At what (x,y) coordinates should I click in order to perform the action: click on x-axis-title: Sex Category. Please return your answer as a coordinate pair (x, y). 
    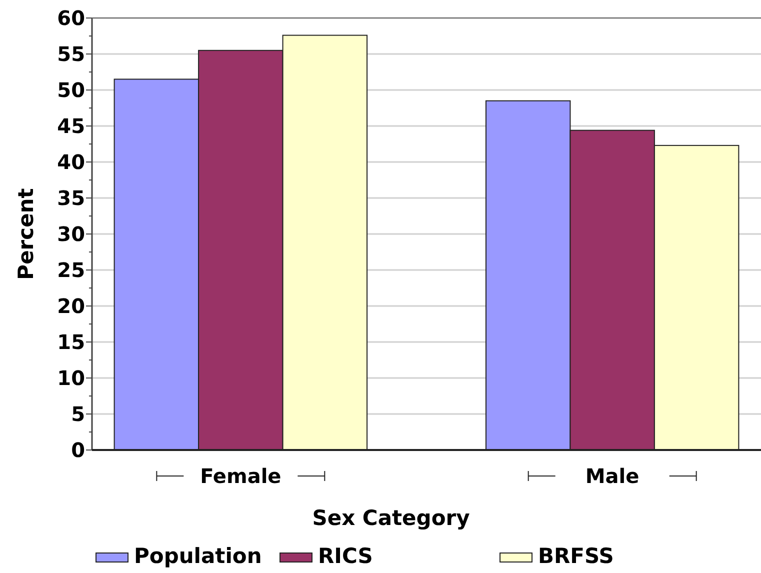
    Looking at the image, I should click on (391, 518).